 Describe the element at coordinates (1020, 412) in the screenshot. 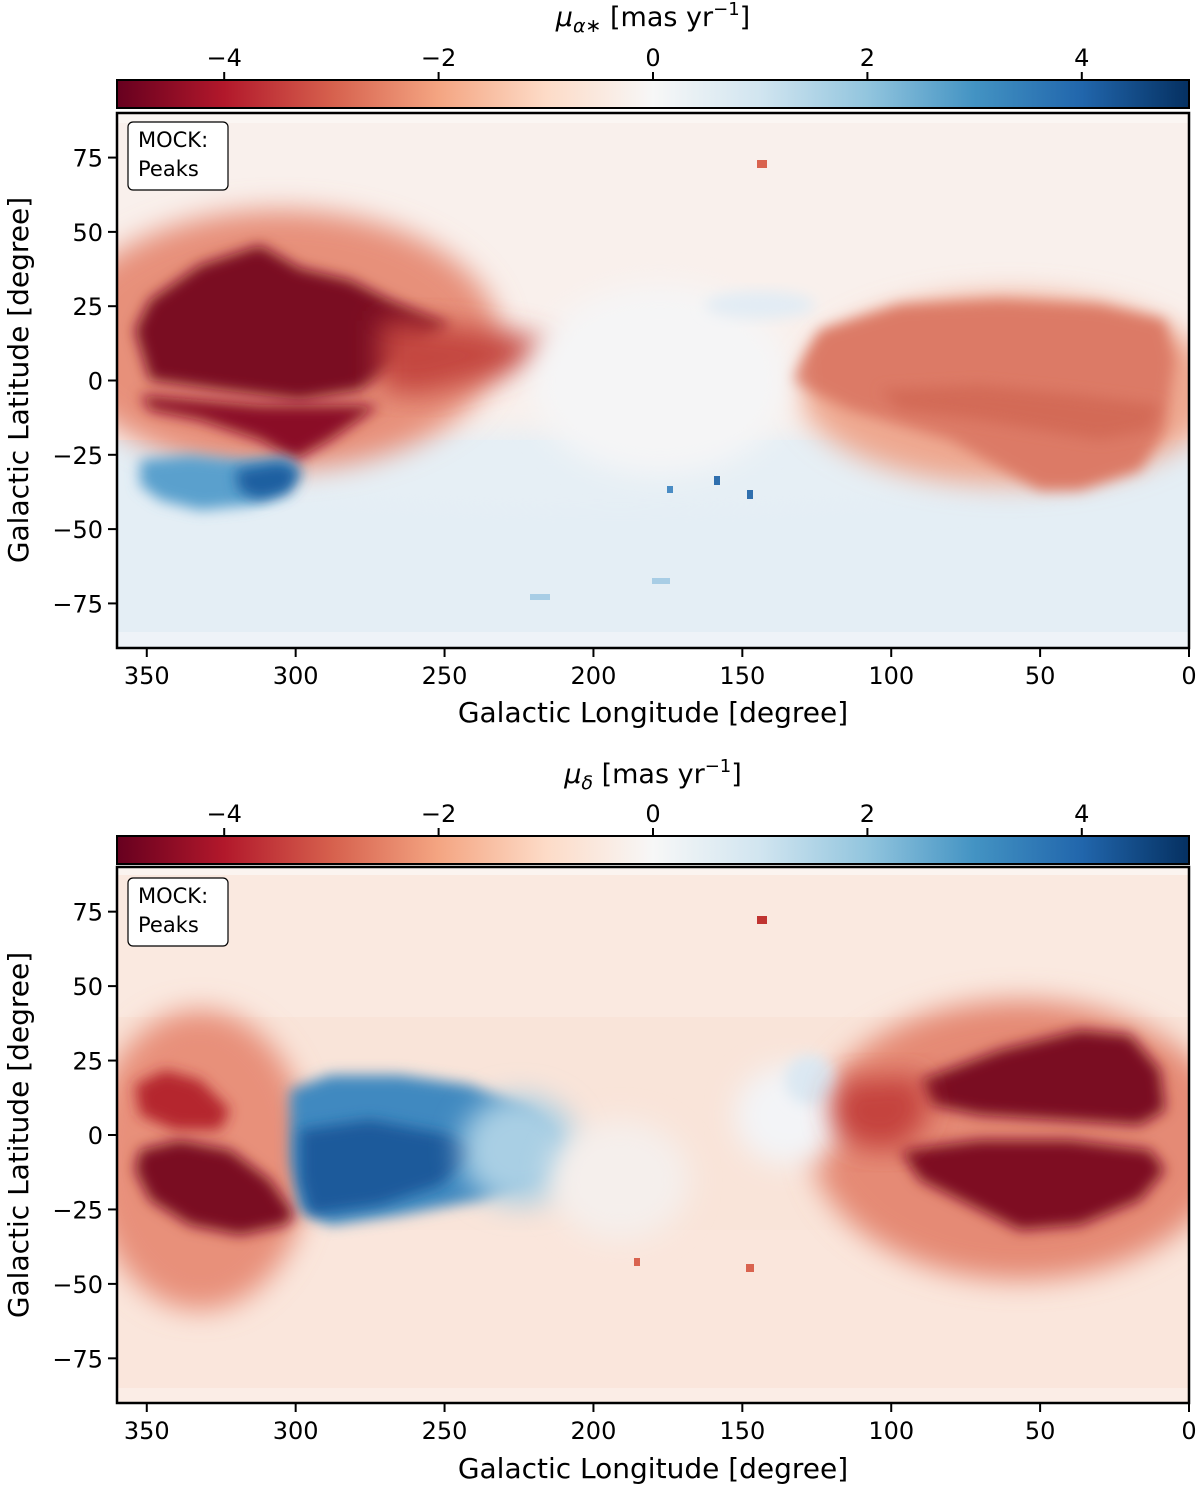

I see `right-red-core` at that location.